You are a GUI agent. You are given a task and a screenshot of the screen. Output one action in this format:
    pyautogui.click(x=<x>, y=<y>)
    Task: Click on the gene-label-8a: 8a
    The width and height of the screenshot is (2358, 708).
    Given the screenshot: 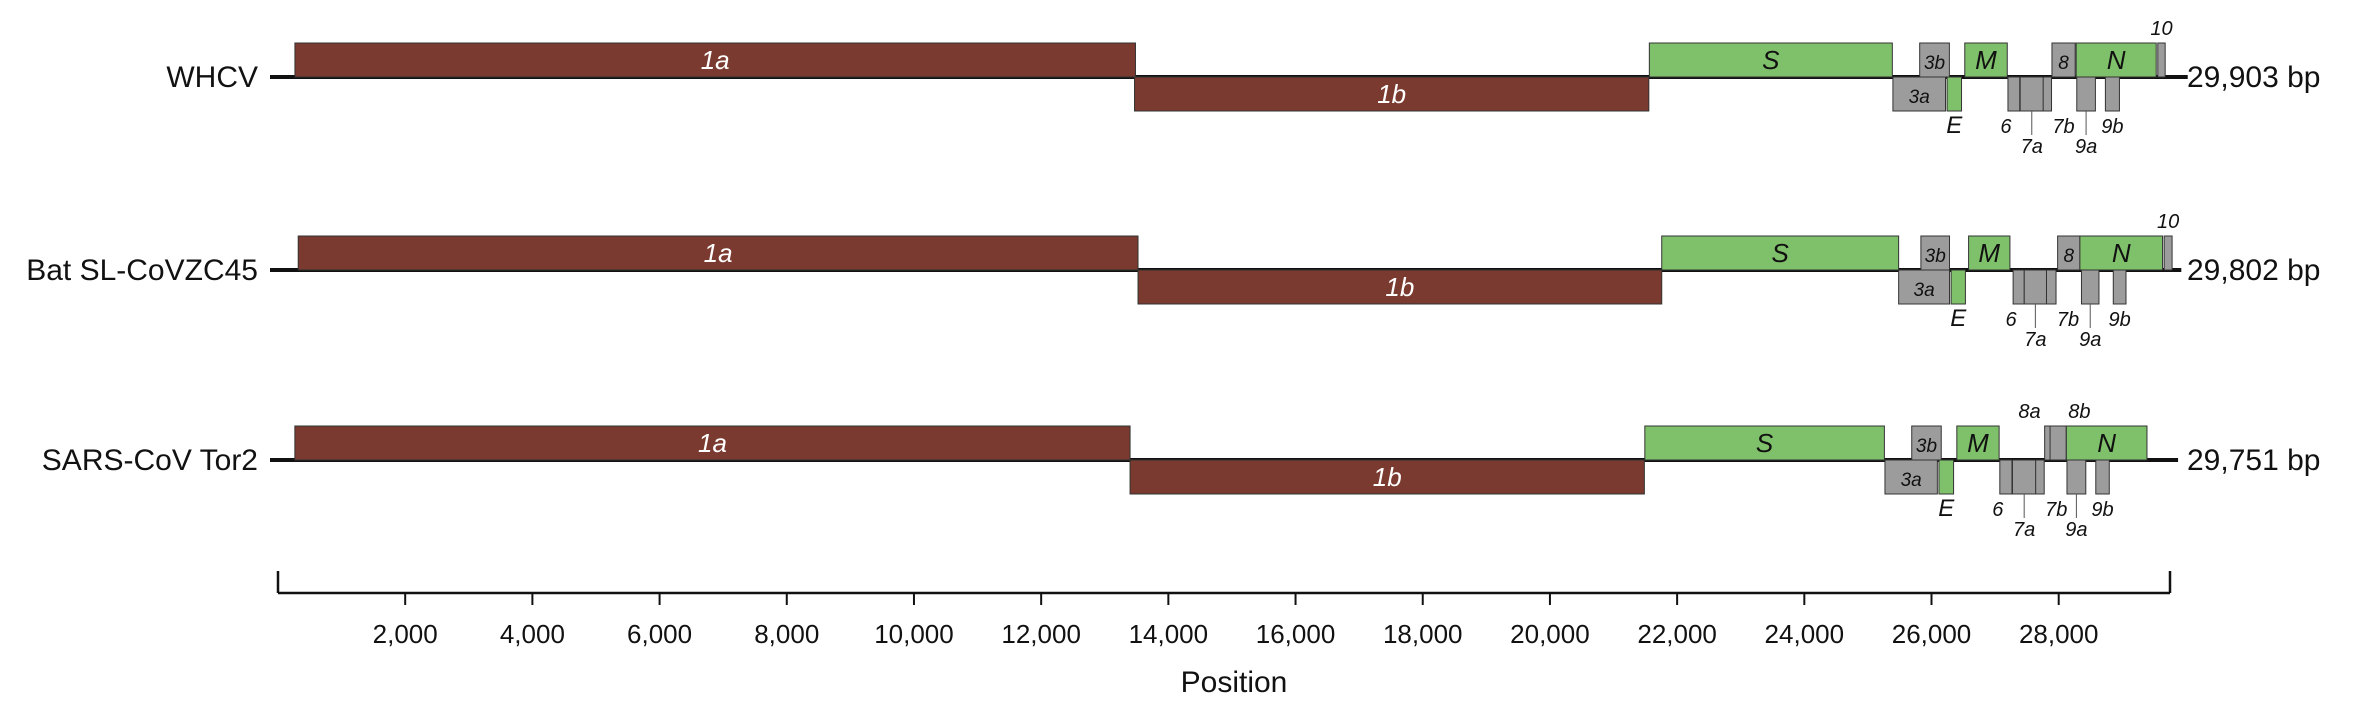 What is the action you would take?
    pyautogui.click(x=2029, y=412)
    